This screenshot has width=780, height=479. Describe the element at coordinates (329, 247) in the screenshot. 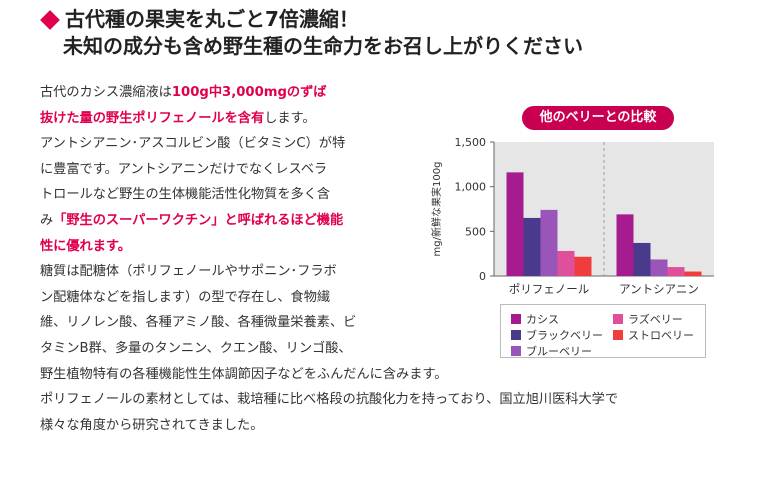

I see `body-line: 性に優れます。` at that location.